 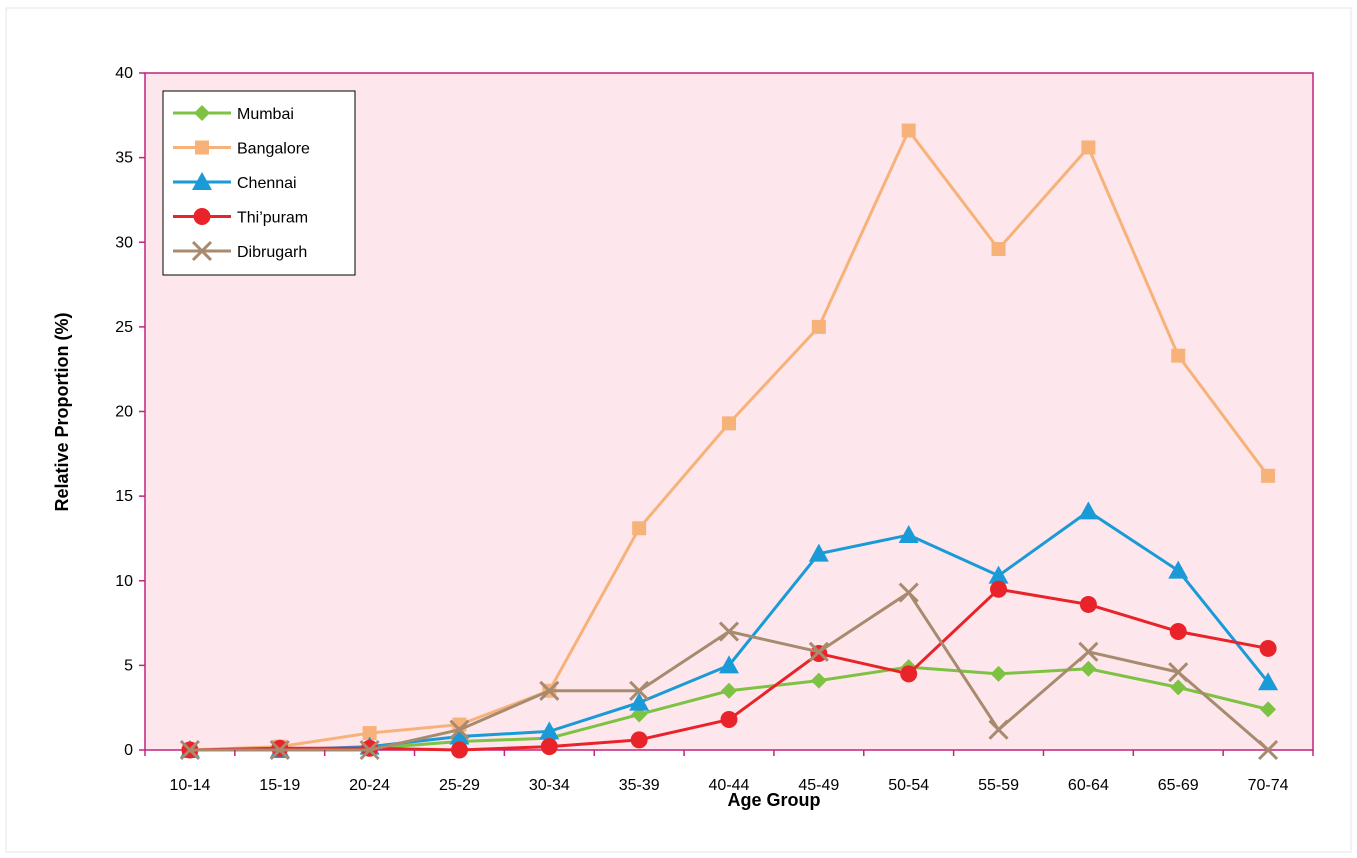 What do you see at coordinates (189, 785) in the screenshot?
I see `x-tick-label: 10-14` at bounding box center [189, 785].